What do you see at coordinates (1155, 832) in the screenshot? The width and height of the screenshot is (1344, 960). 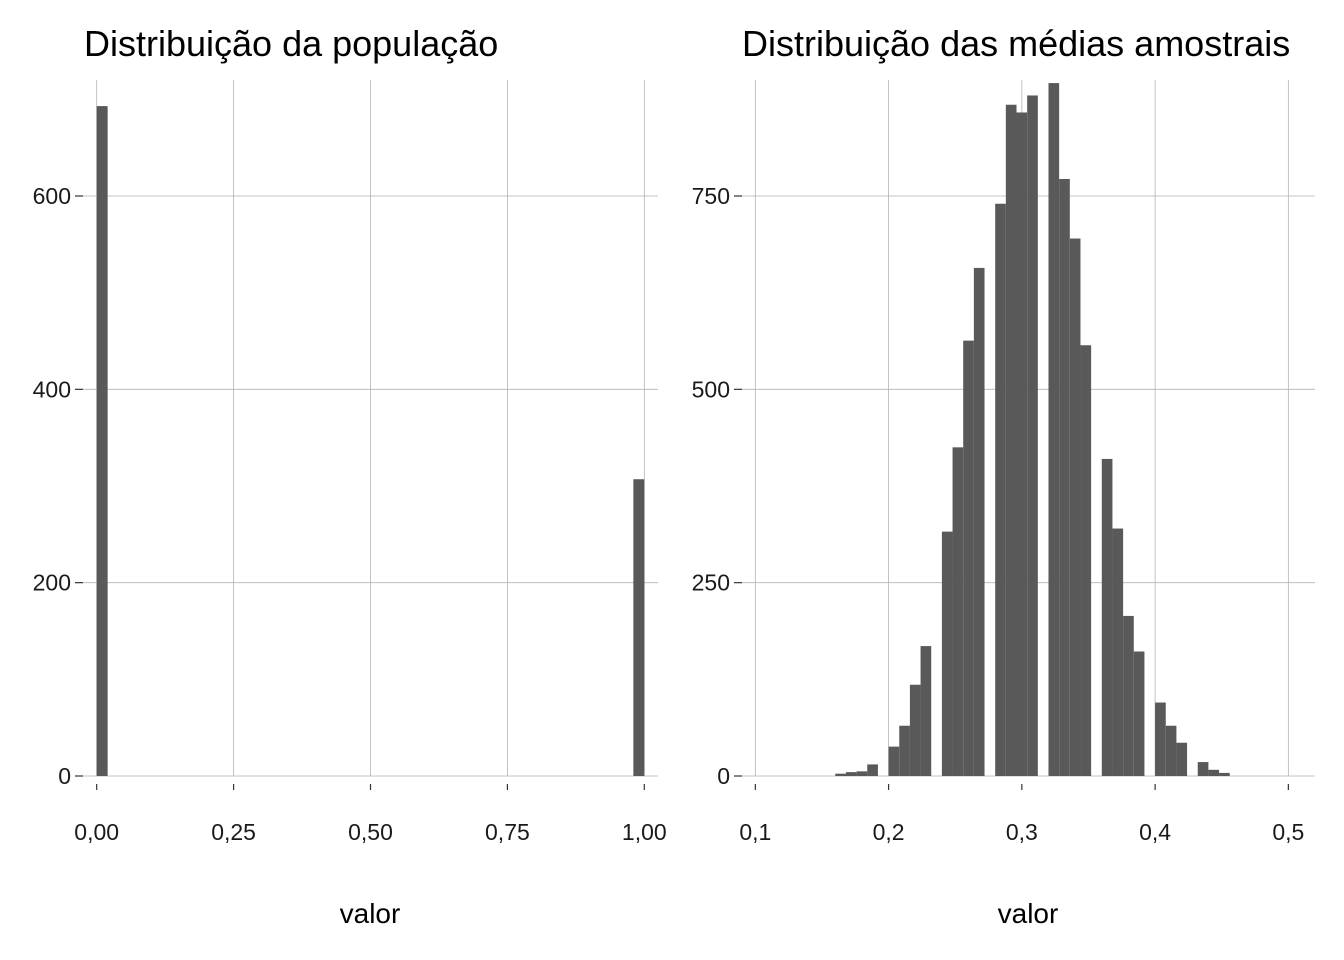 I see `x-tick-label: 0,4` at bounding box center [1155, 832].